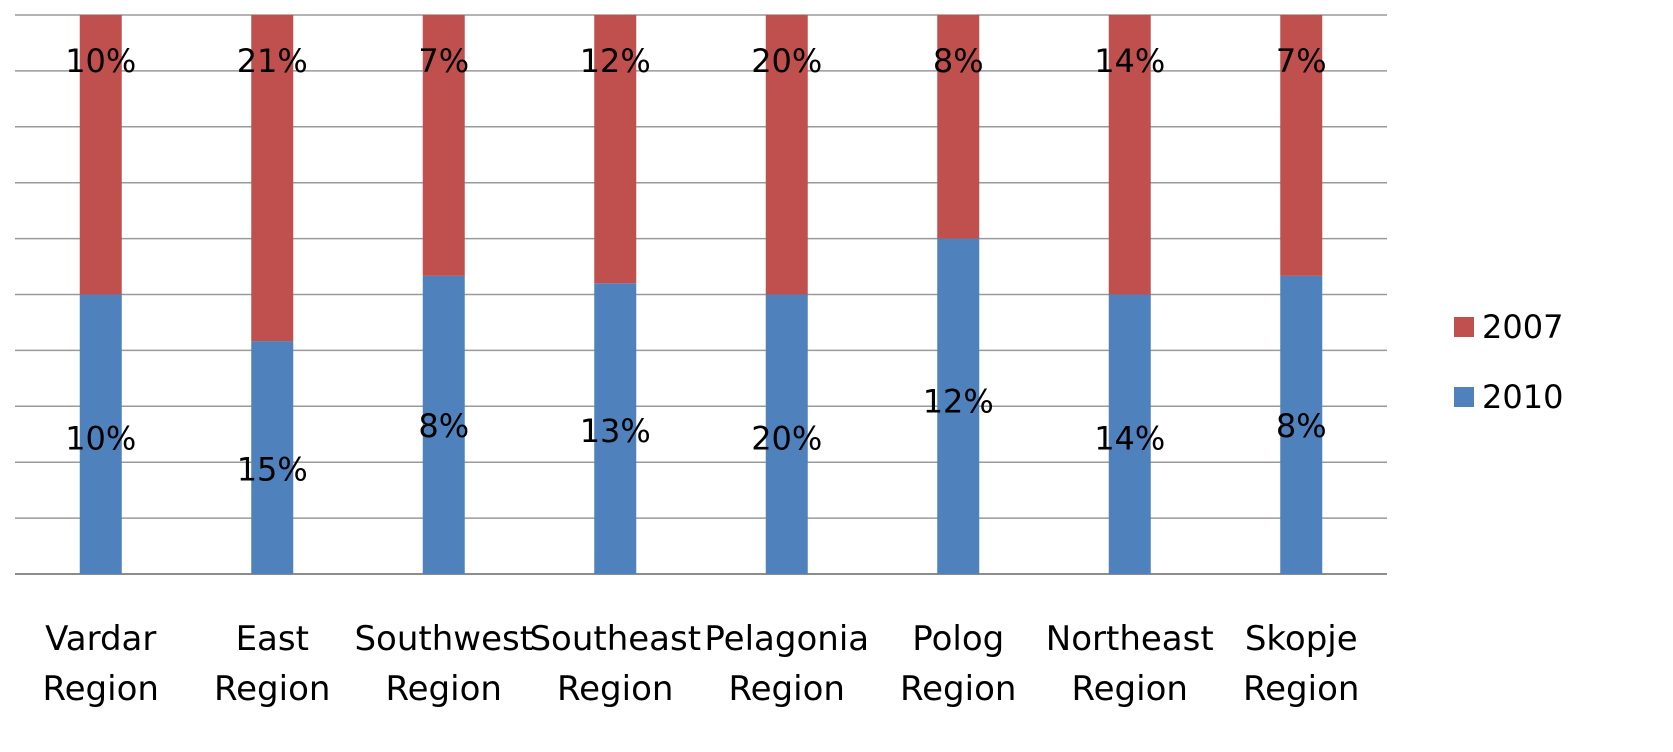  What do you see at coordinates (100, 61) in the screenshot?
I see `data-label-2007: 10%` at bounding box center [100, 61].